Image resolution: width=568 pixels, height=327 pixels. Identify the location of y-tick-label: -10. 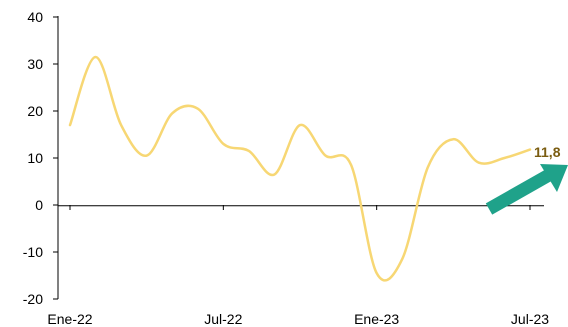
(33, 252).